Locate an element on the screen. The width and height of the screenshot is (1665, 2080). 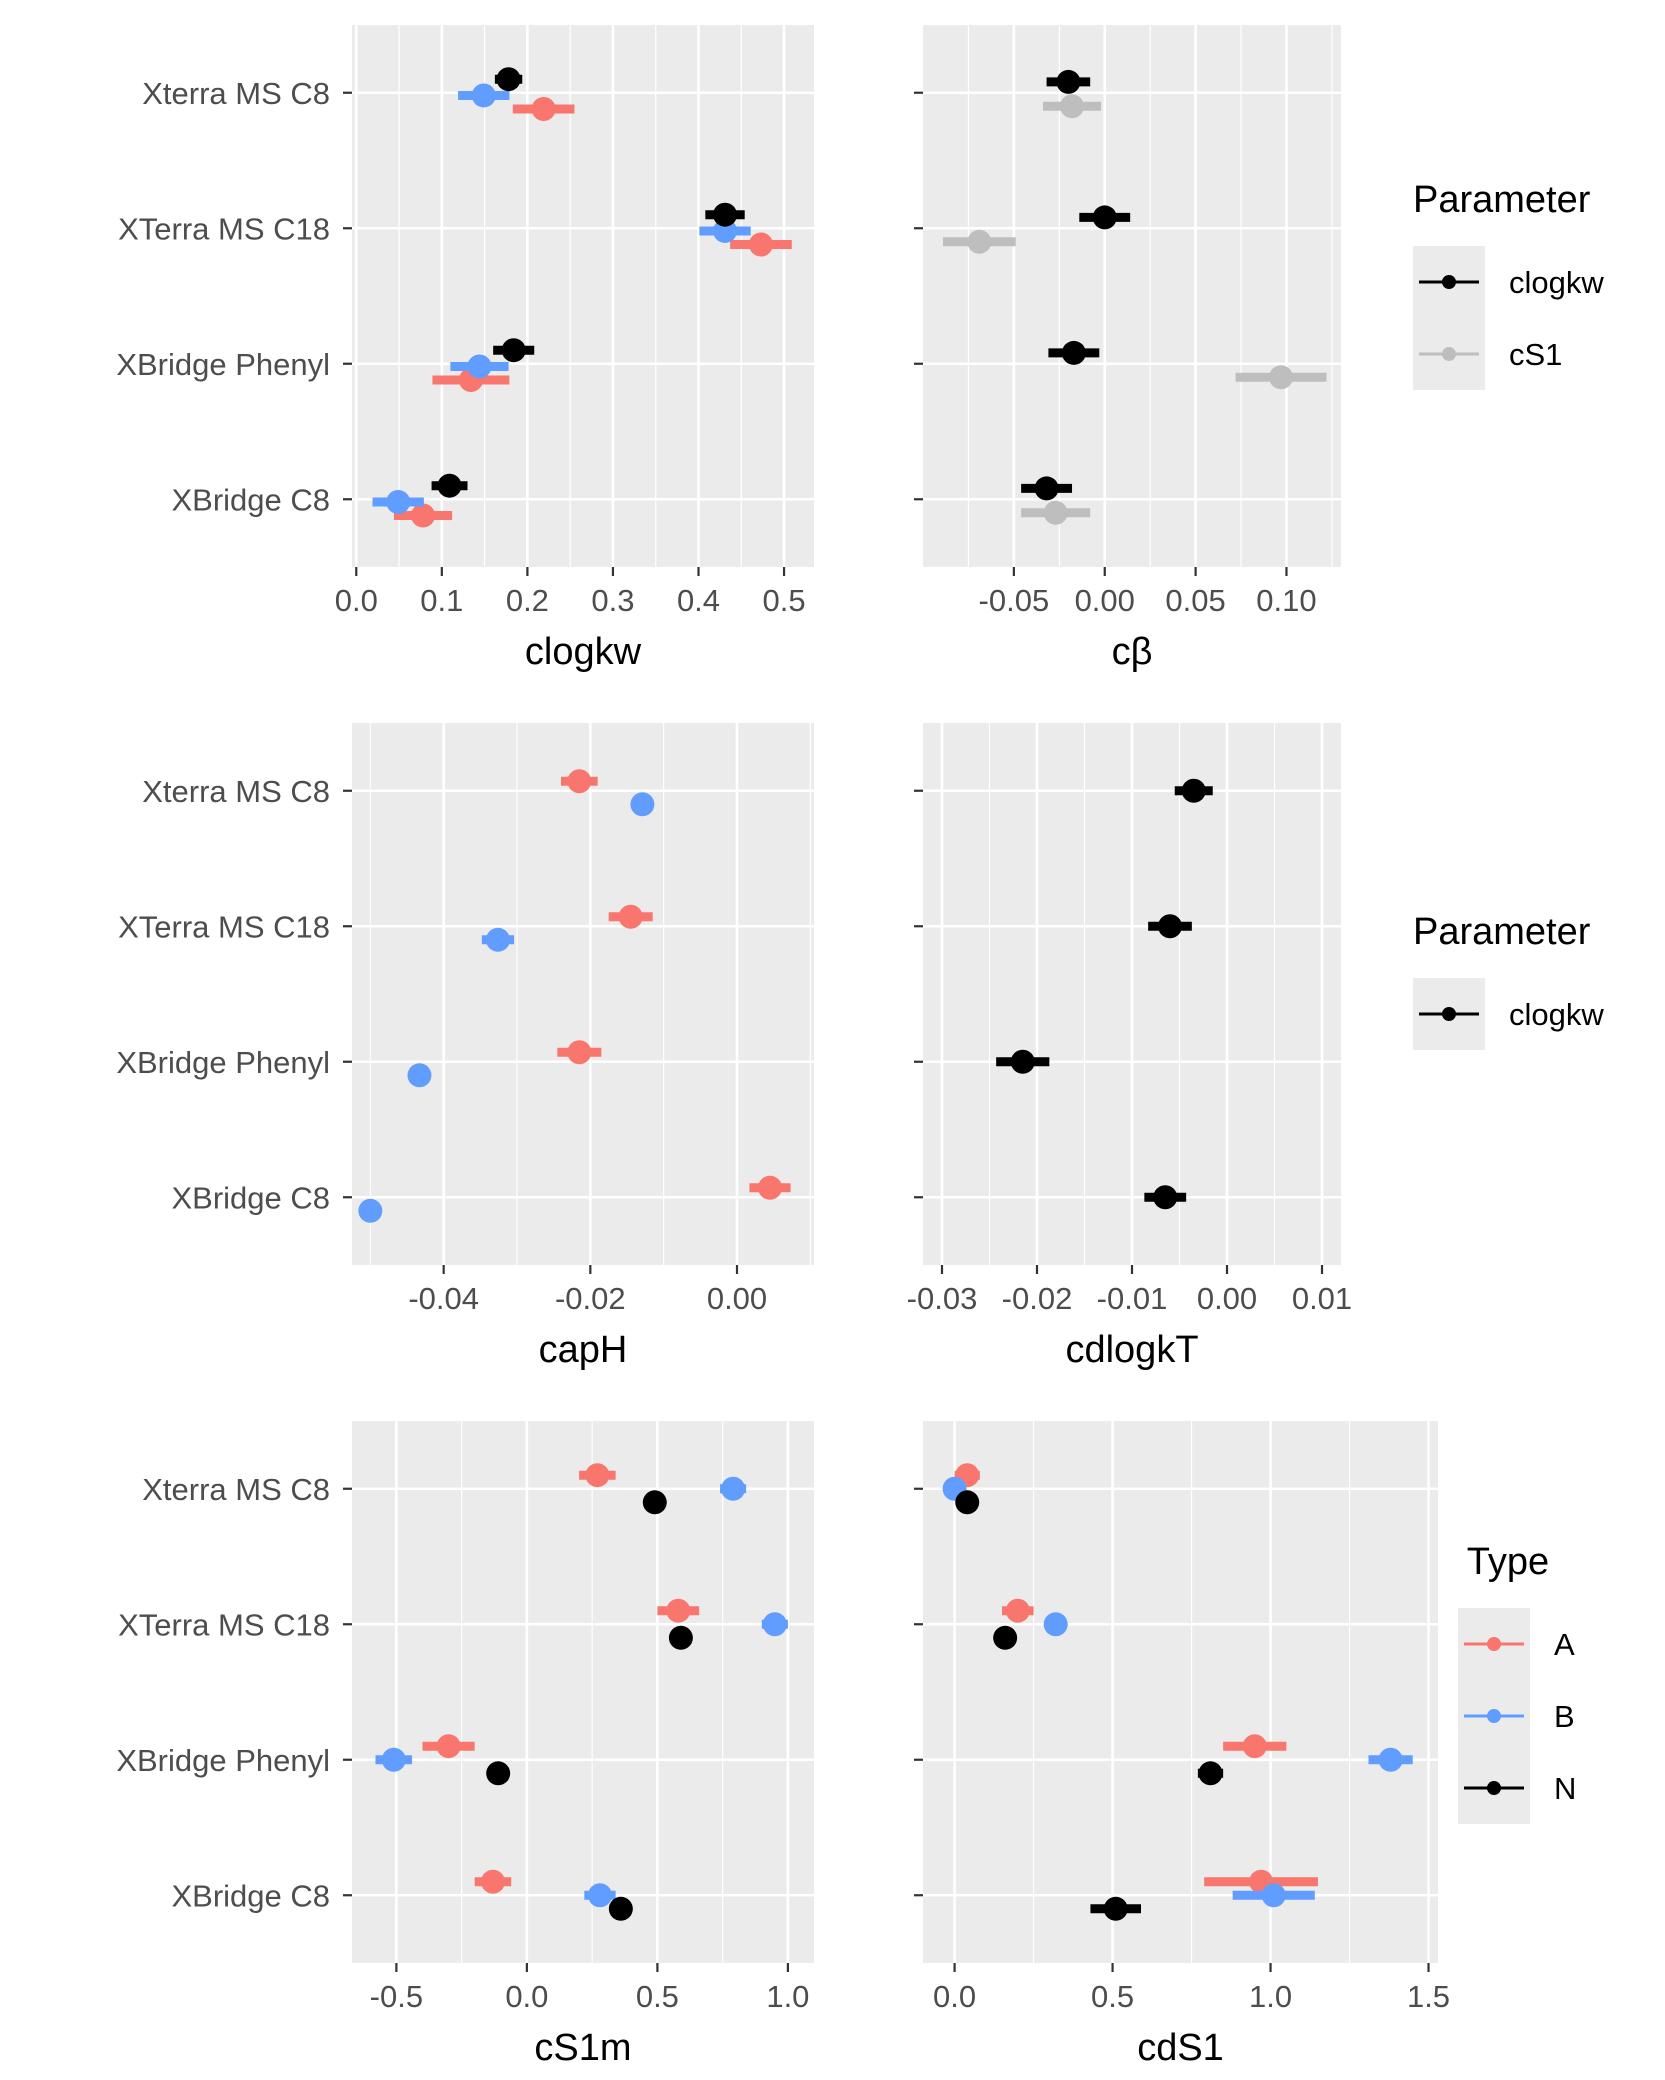
panel-cbeta: -0.05 0.00 0.05 0.10 cβ is located at coordinates (1127, 349).